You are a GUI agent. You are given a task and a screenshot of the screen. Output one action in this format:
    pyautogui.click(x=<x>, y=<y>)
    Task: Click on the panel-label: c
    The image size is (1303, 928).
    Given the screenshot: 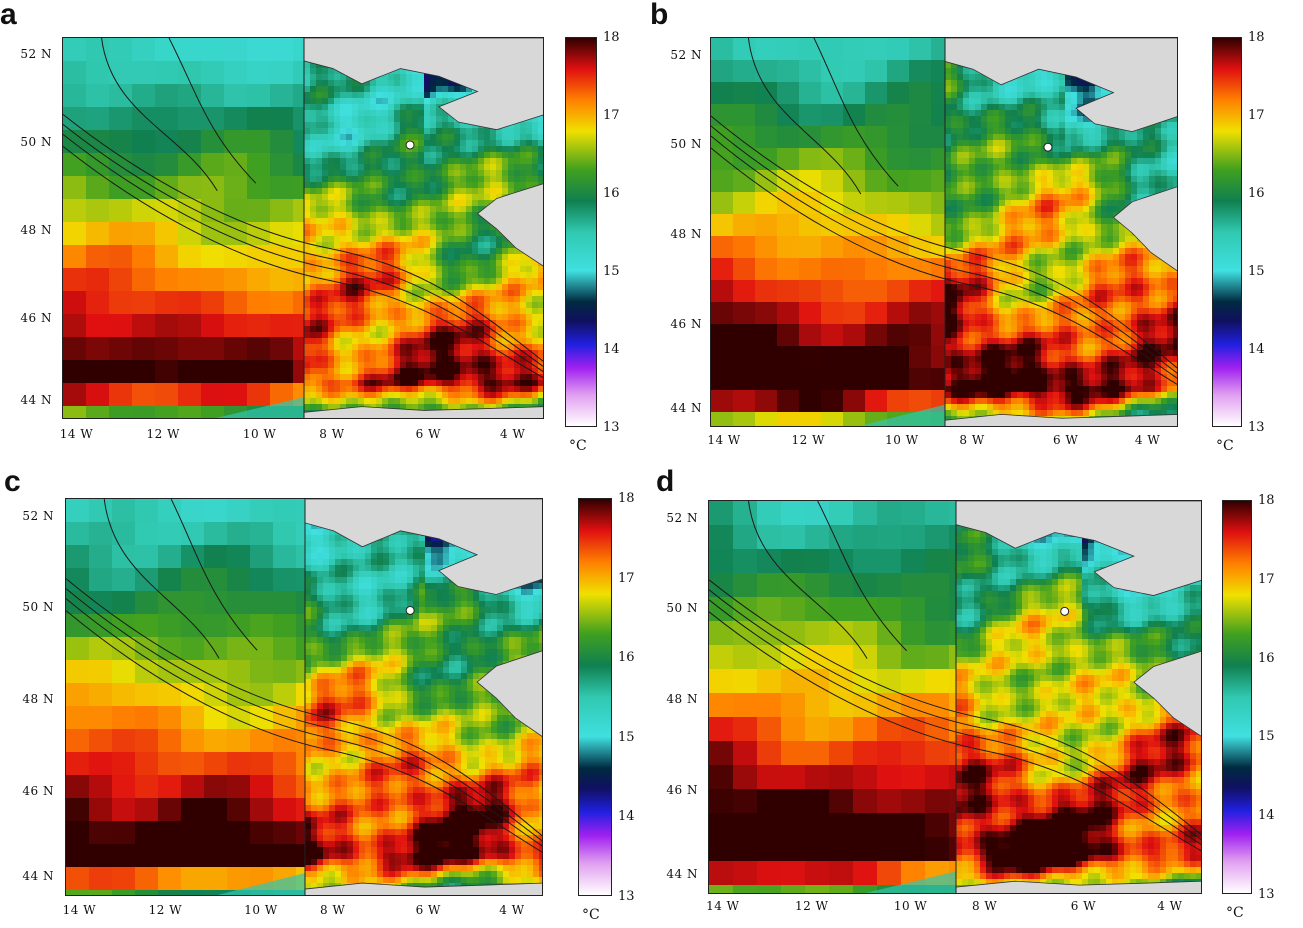 What is the action you would take?
    pyautogui.click(x=12, y=481)
    